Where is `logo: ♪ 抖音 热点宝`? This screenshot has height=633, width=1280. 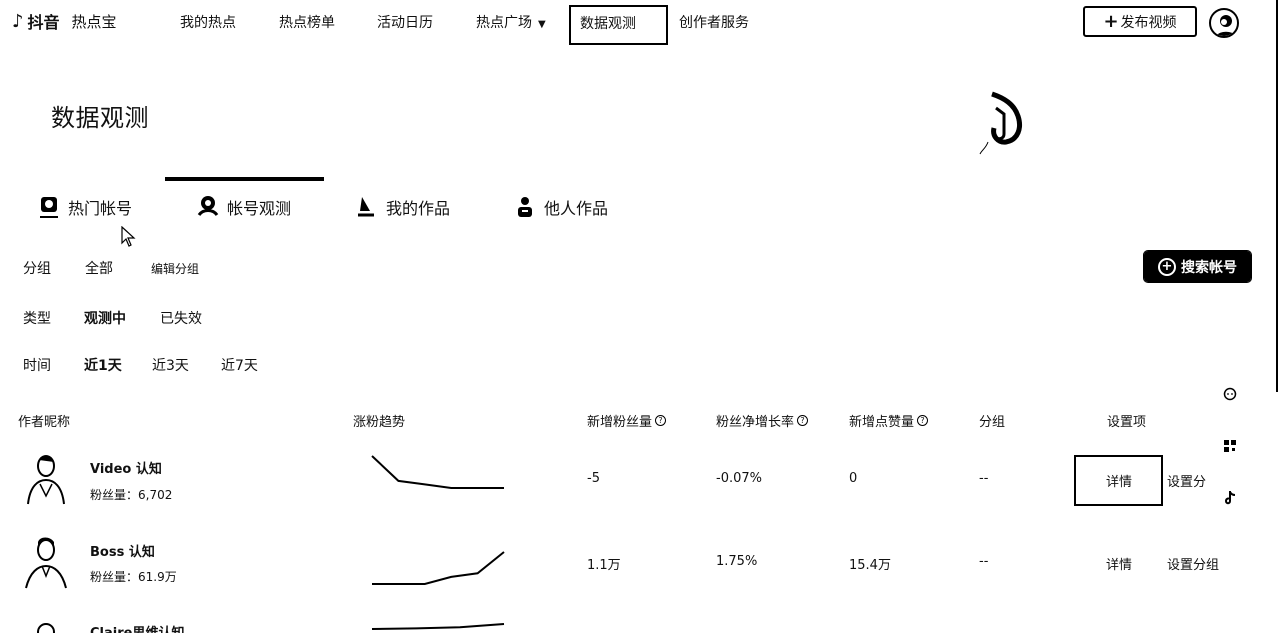
logo: ♪ 抖音 热点宝 is located at coordinates (64, 21).